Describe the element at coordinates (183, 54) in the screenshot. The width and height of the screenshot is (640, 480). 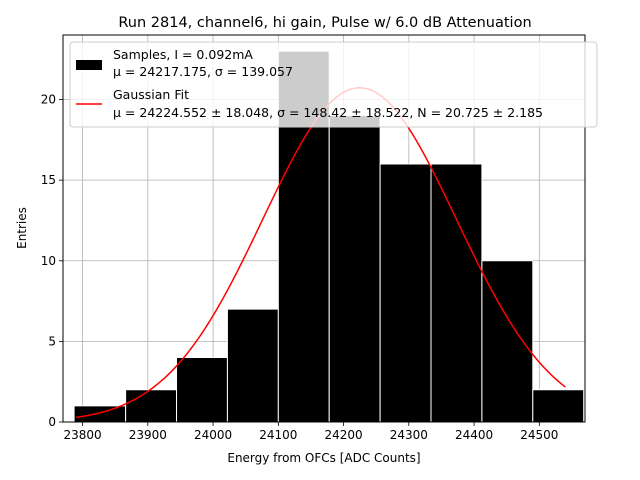
I see `legend-label-samples: Samples, I = 0.092mA` at that location.